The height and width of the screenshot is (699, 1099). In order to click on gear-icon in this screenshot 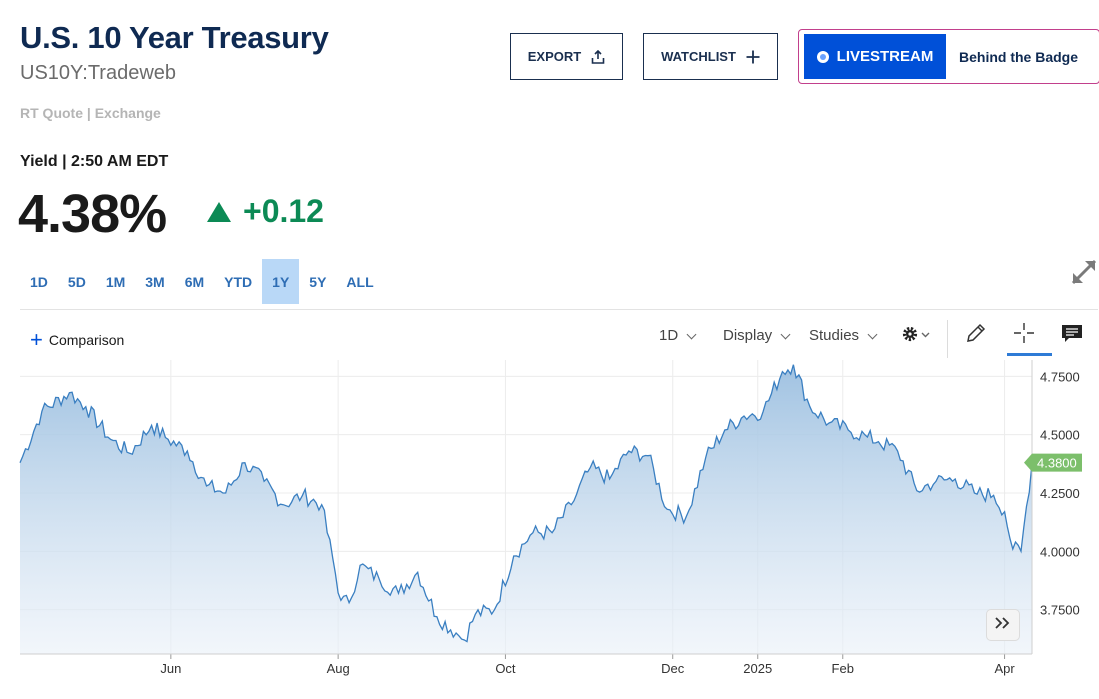, I will do `click(917, 337)`.